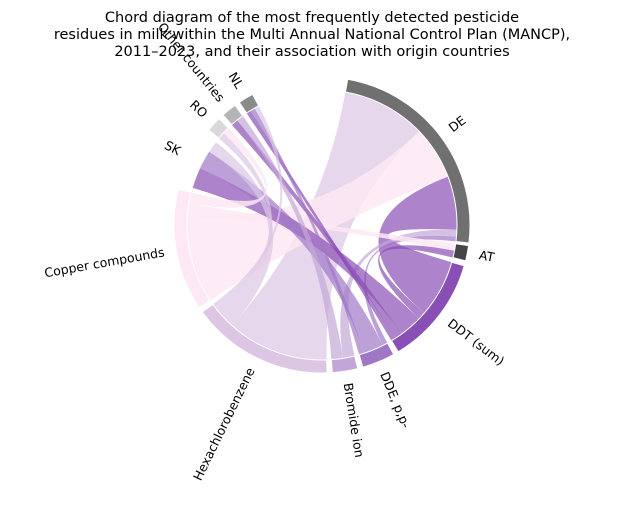 This screenshot has height=520, width=624. I want to click on arc-at, so click(461, 252).